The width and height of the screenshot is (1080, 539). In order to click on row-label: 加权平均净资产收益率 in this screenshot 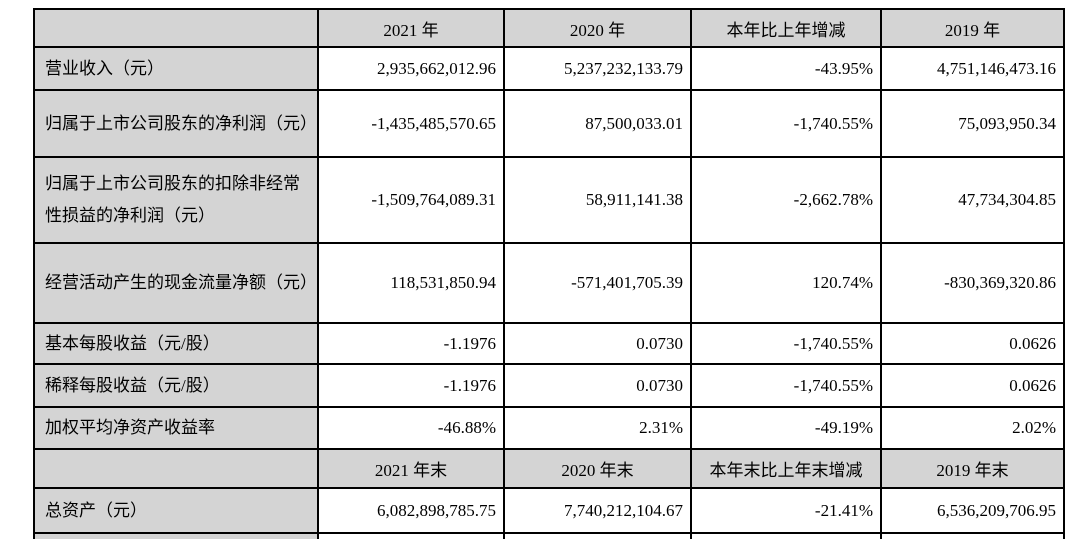, I will do `click(176, 428)`.